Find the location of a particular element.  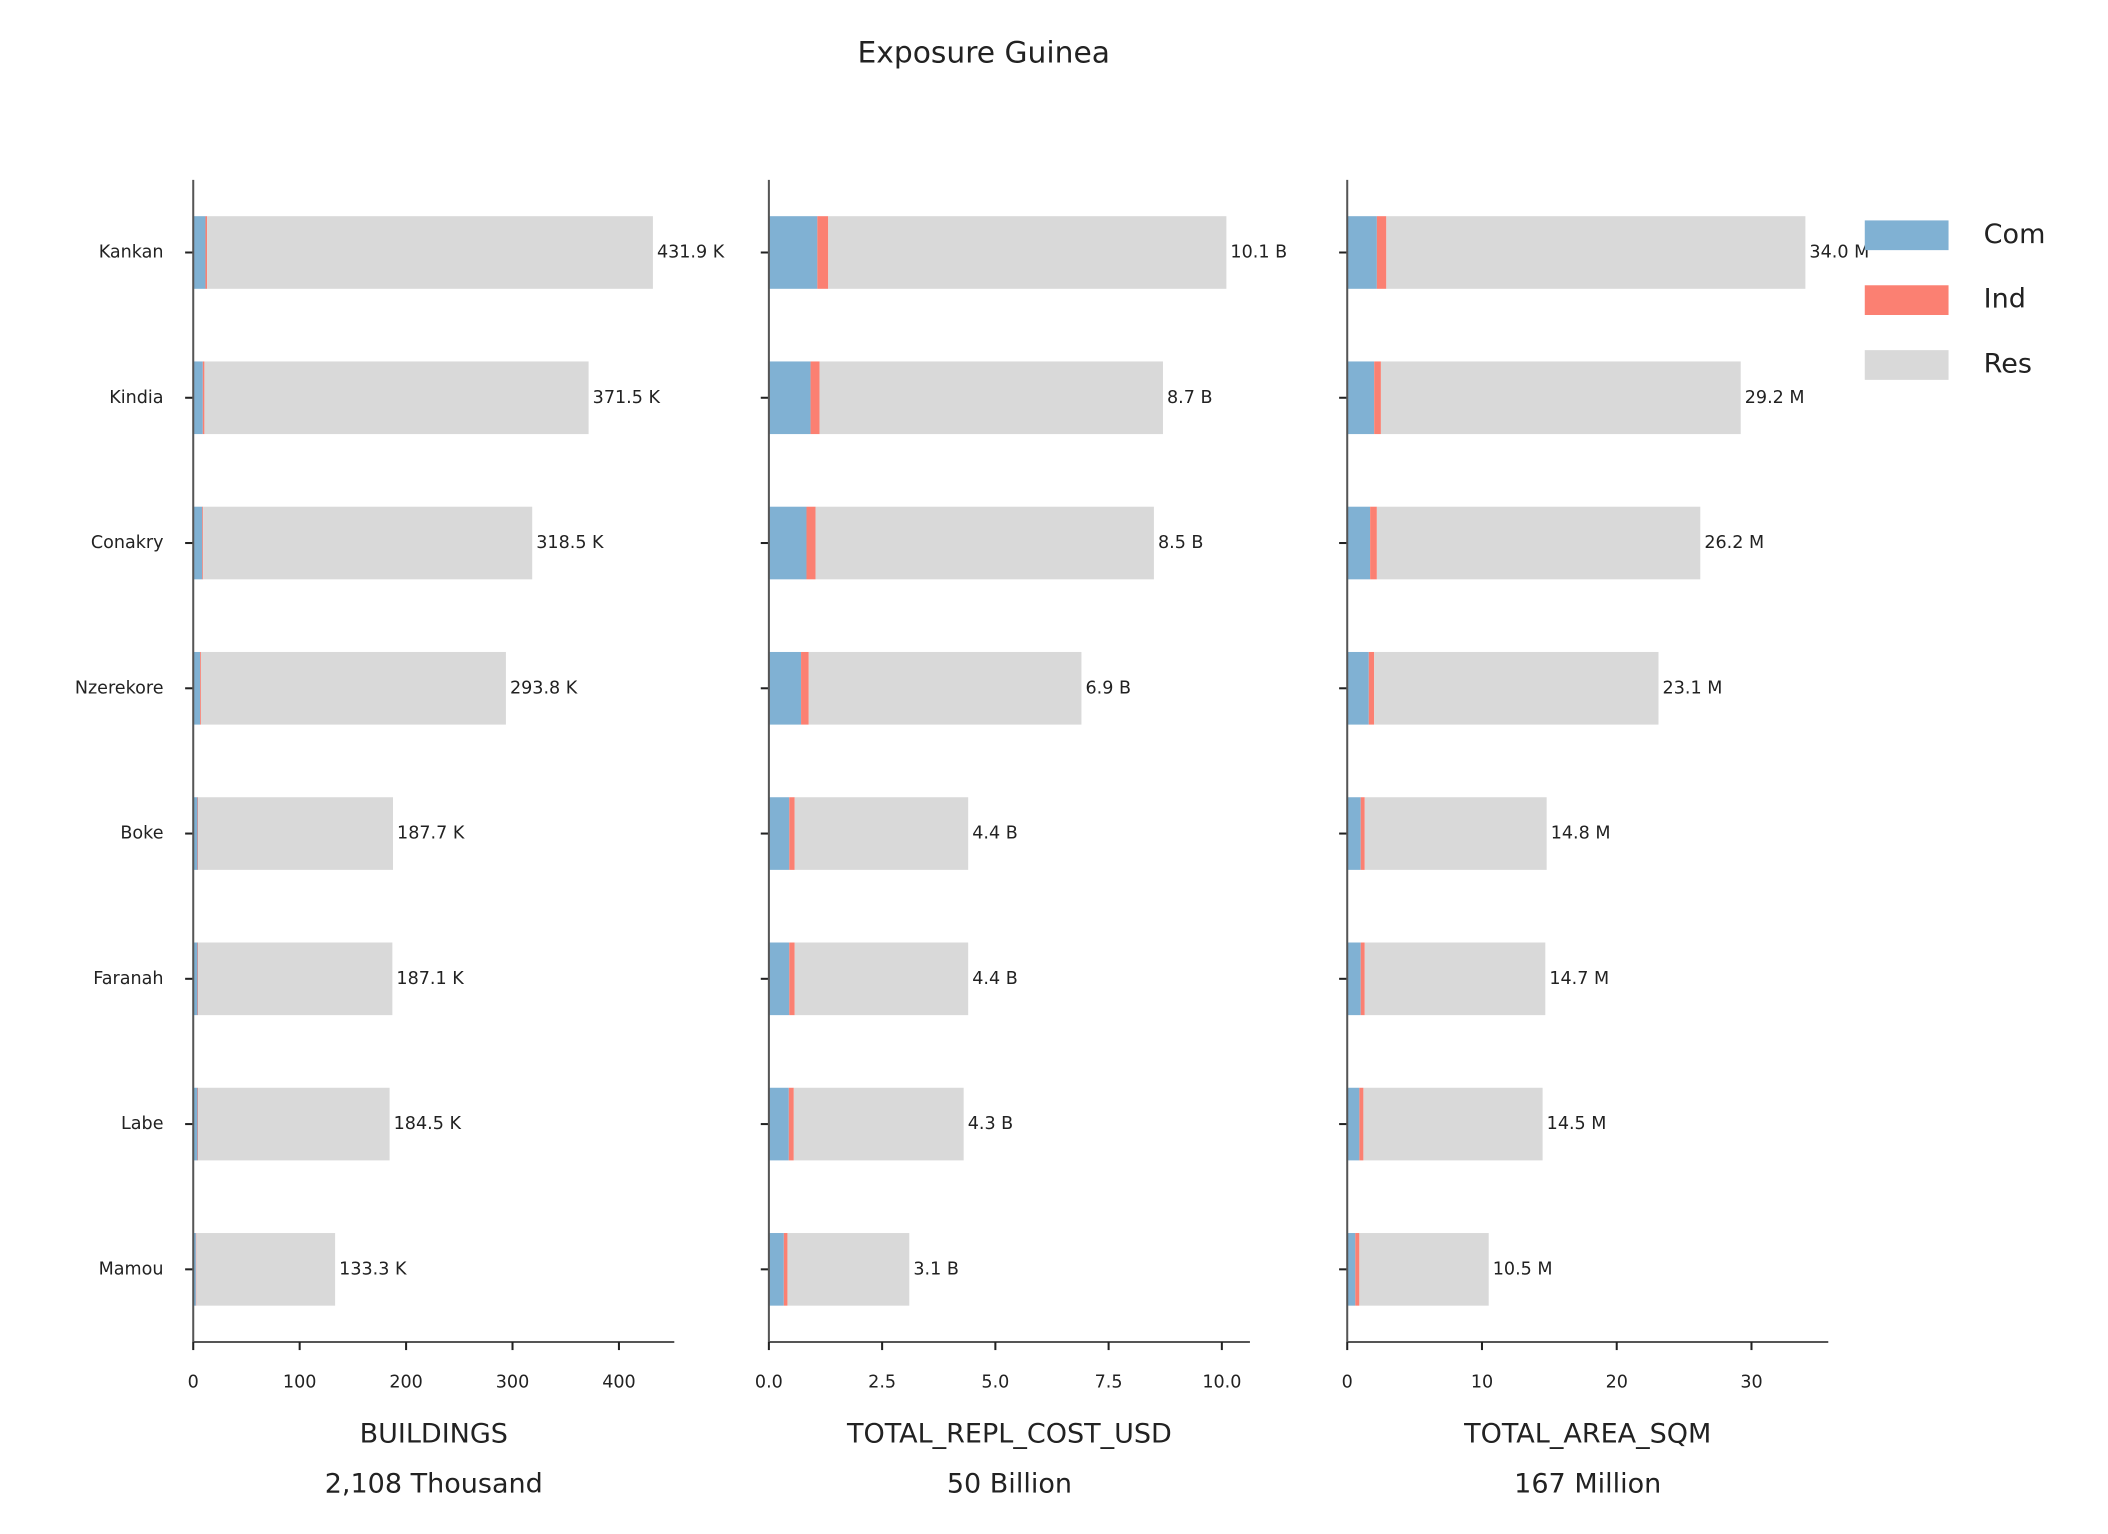

y-tick-label: Kindia is located at coordinates (136, 398).